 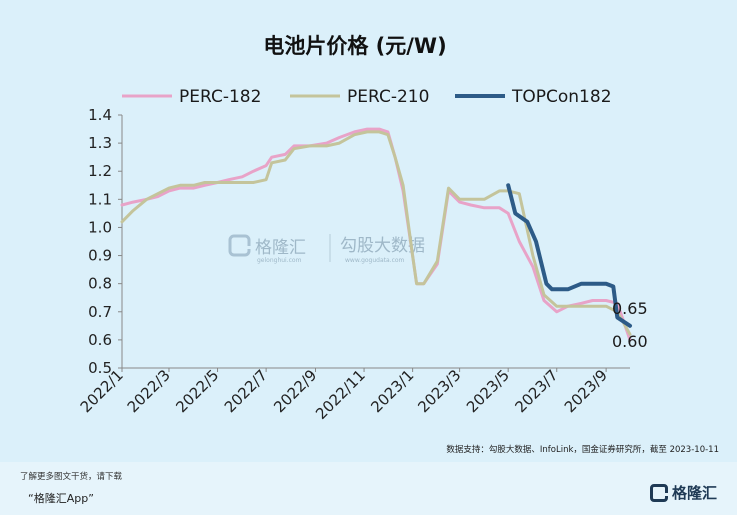 What do you see at coordinates (279, 260) in the screenshot?
I see `watermark-brand-url: gelonghui.com` at bounding box center [279, 260].